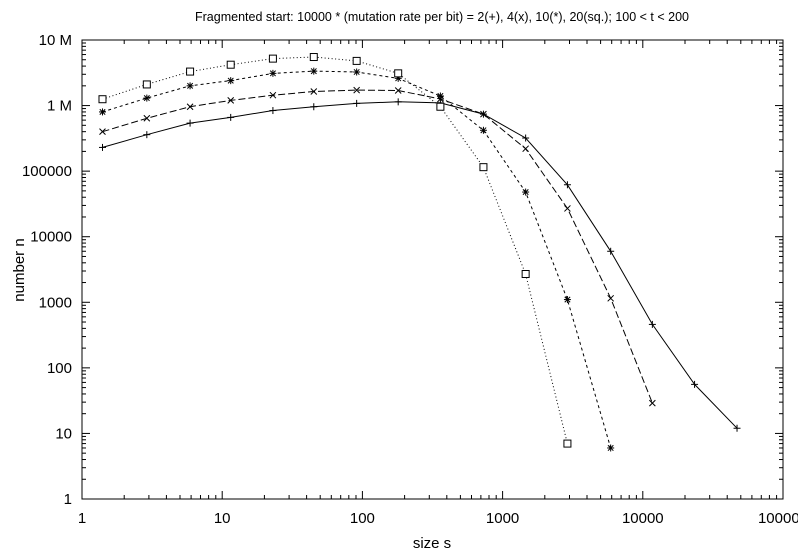 This screenshot has height=554, width=798. I want to click on x-tick-label: 1, so click(82, 518).